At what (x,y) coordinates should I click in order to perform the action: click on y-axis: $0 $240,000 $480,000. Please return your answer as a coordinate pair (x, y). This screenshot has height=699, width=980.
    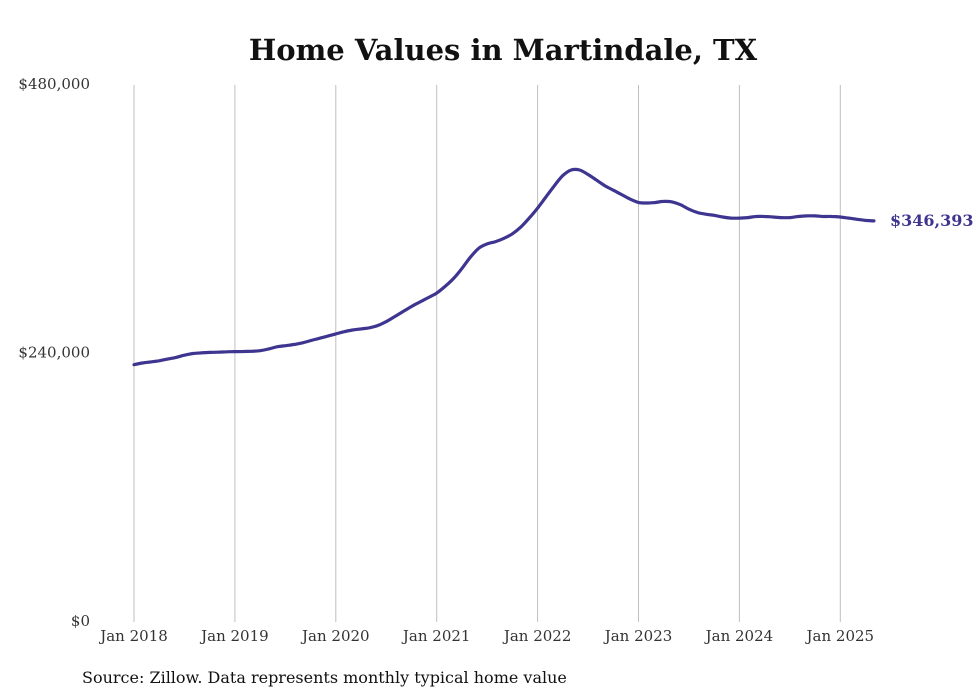
    Looking at the image, I should click on (54, 352).